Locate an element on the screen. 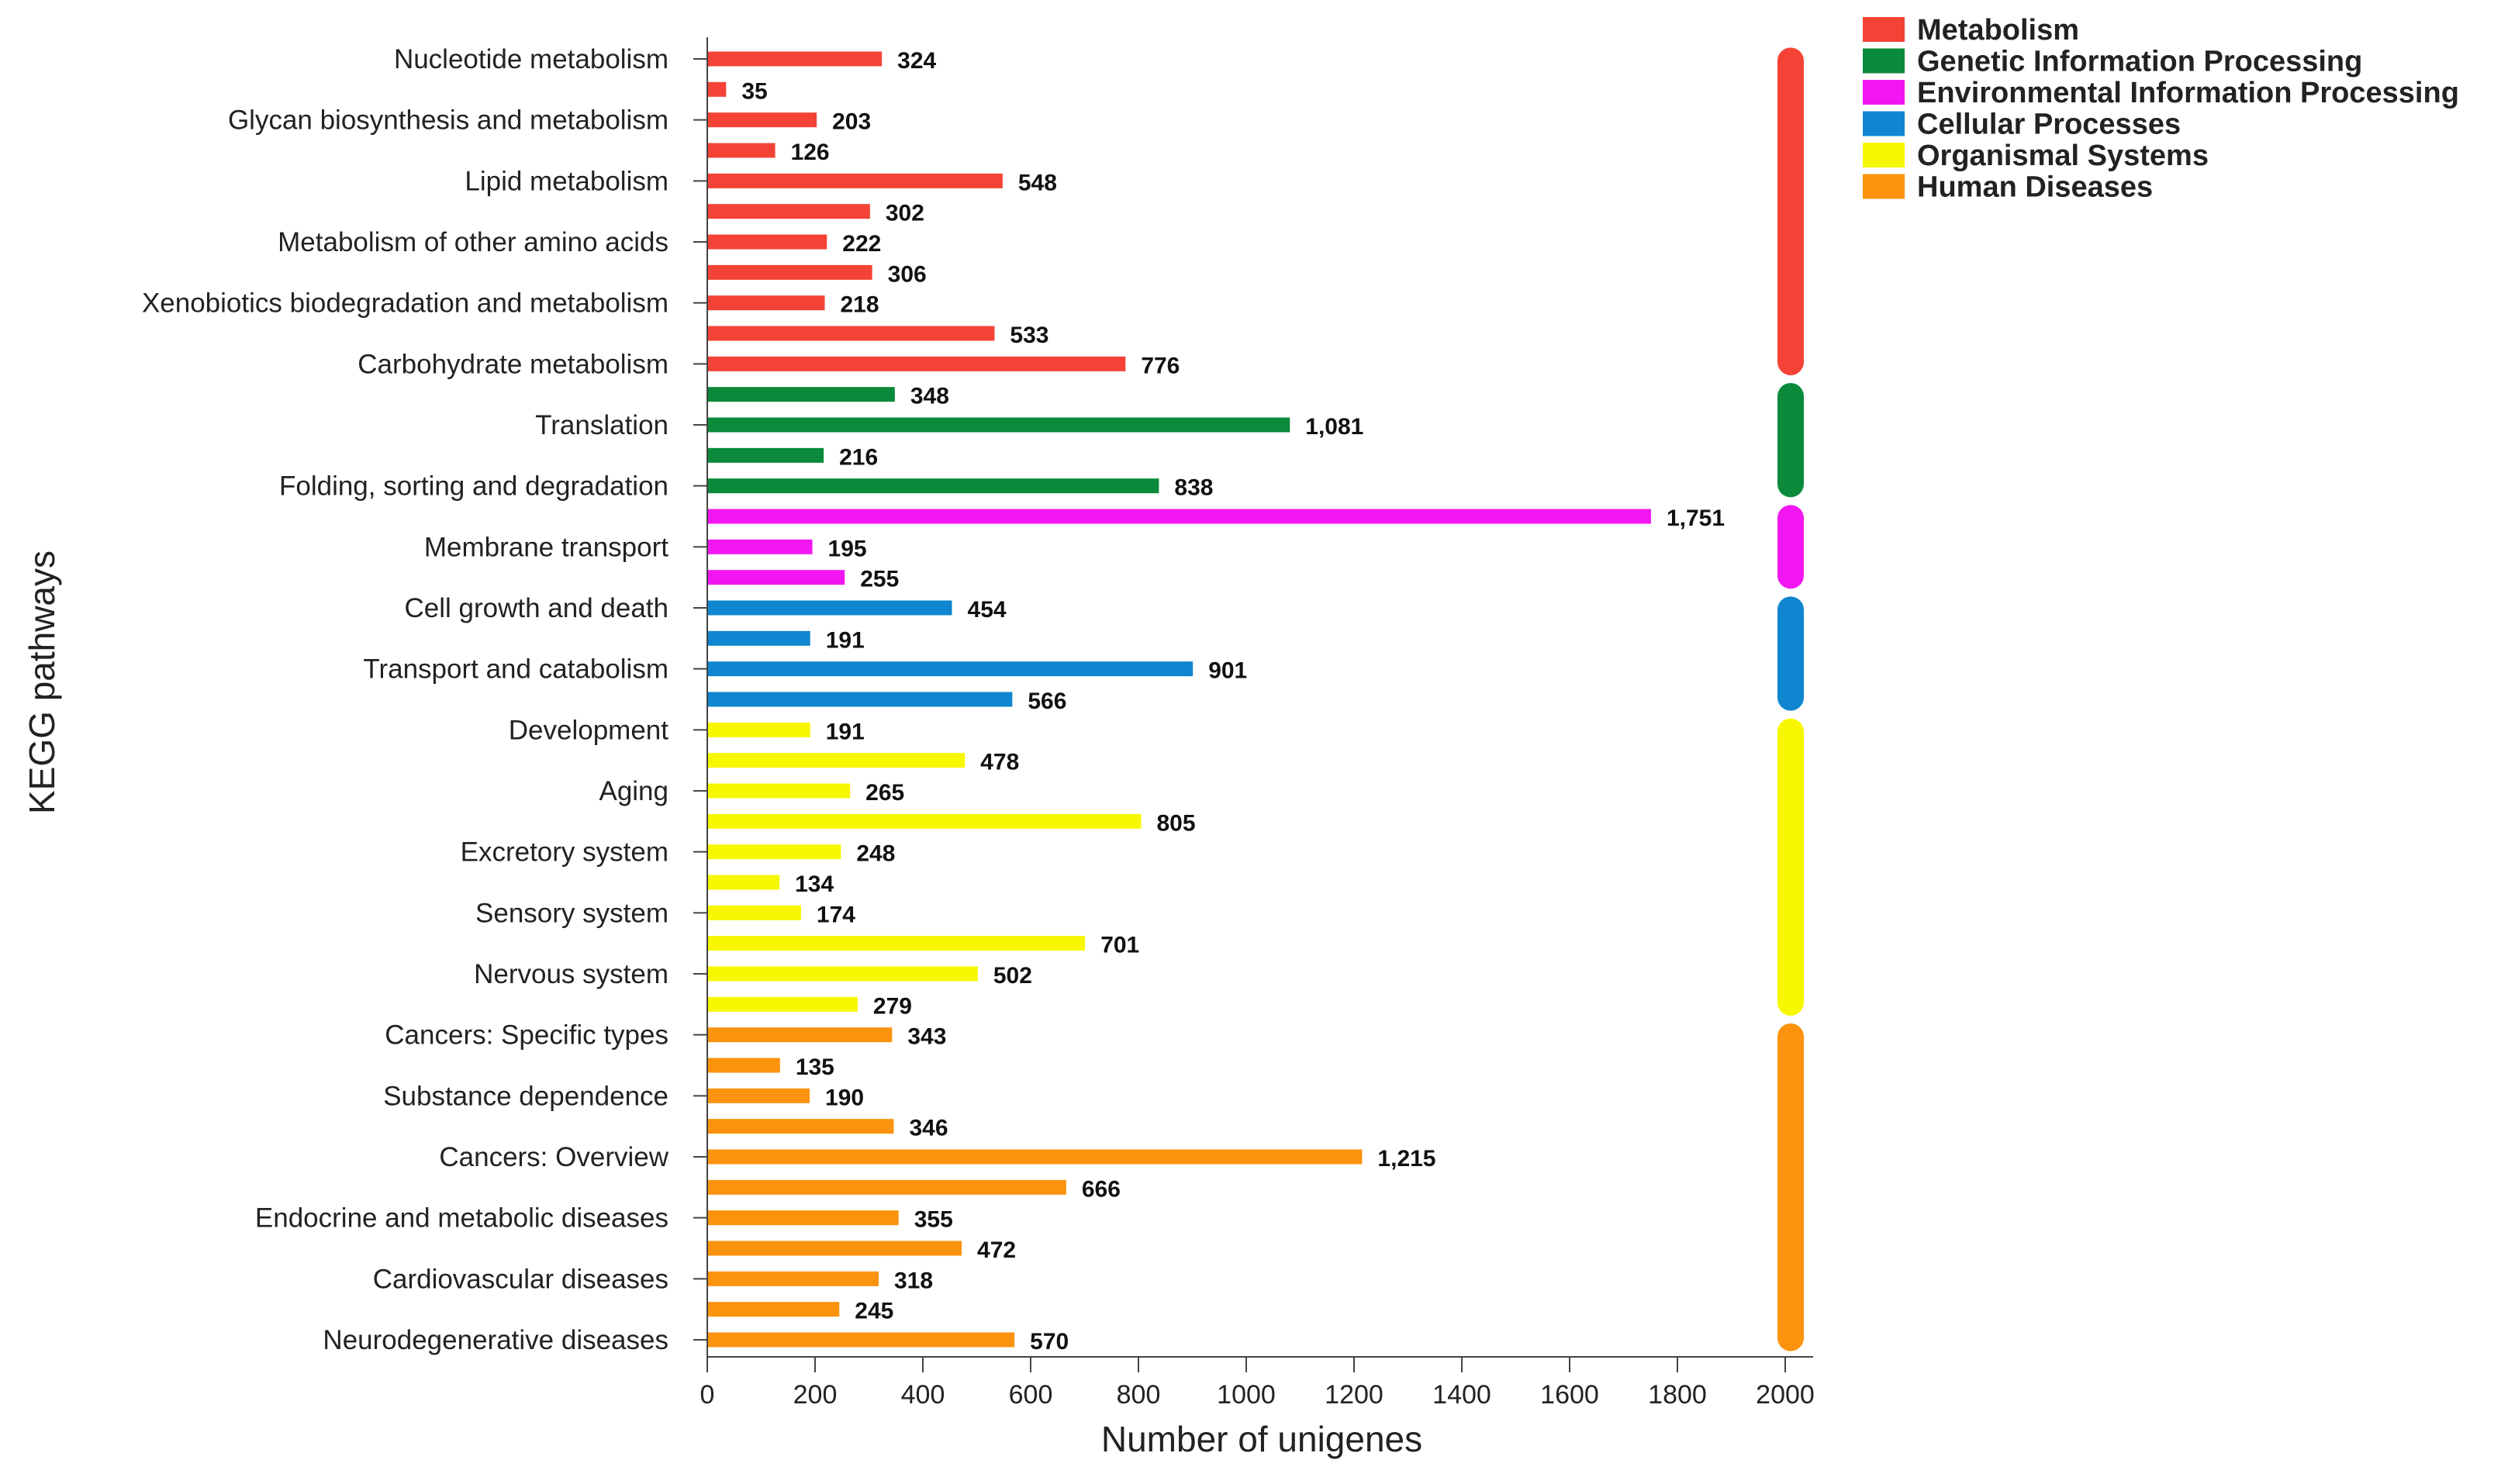  x-tick-label: 2000 is located at coordinates (1785, 1395).